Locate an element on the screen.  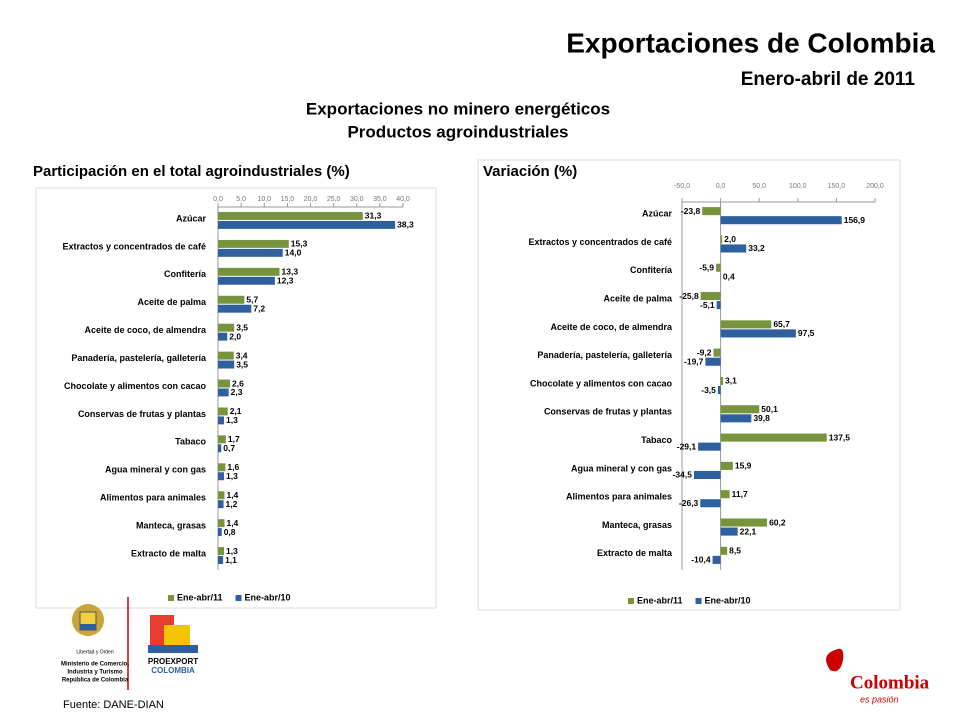
slide-title: Exportaciones de Colombia is located at coordinates (750, 42).